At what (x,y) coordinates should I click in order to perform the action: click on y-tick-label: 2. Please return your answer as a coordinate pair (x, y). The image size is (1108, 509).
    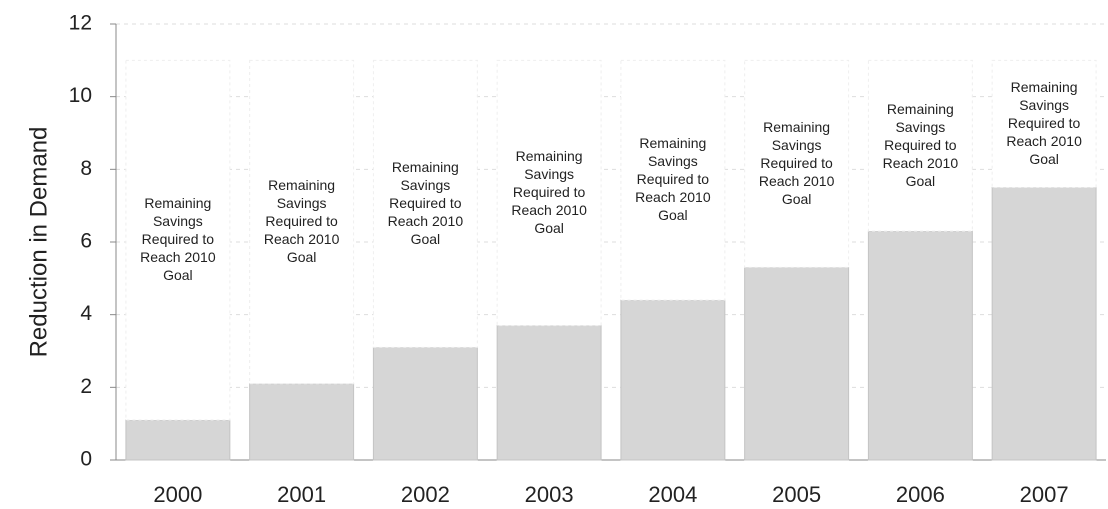
    Looking at the image, I should click on (86, 386).